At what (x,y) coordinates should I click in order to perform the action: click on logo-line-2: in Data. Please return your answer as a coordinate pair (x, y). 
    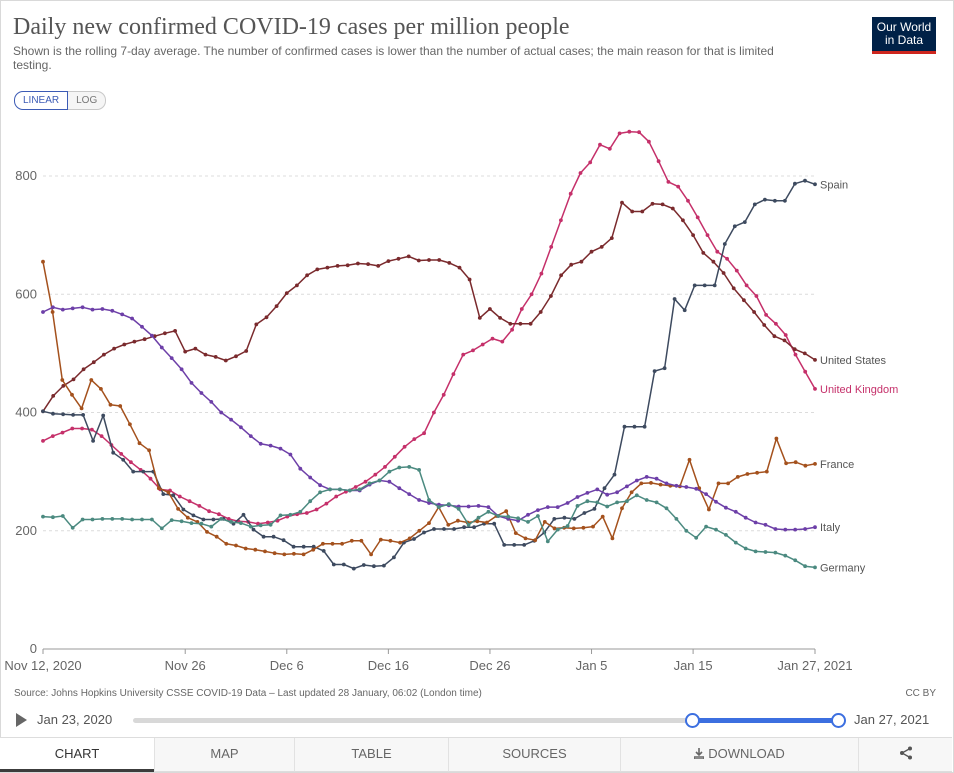
    Looking at the image, I should click on (904, 40).